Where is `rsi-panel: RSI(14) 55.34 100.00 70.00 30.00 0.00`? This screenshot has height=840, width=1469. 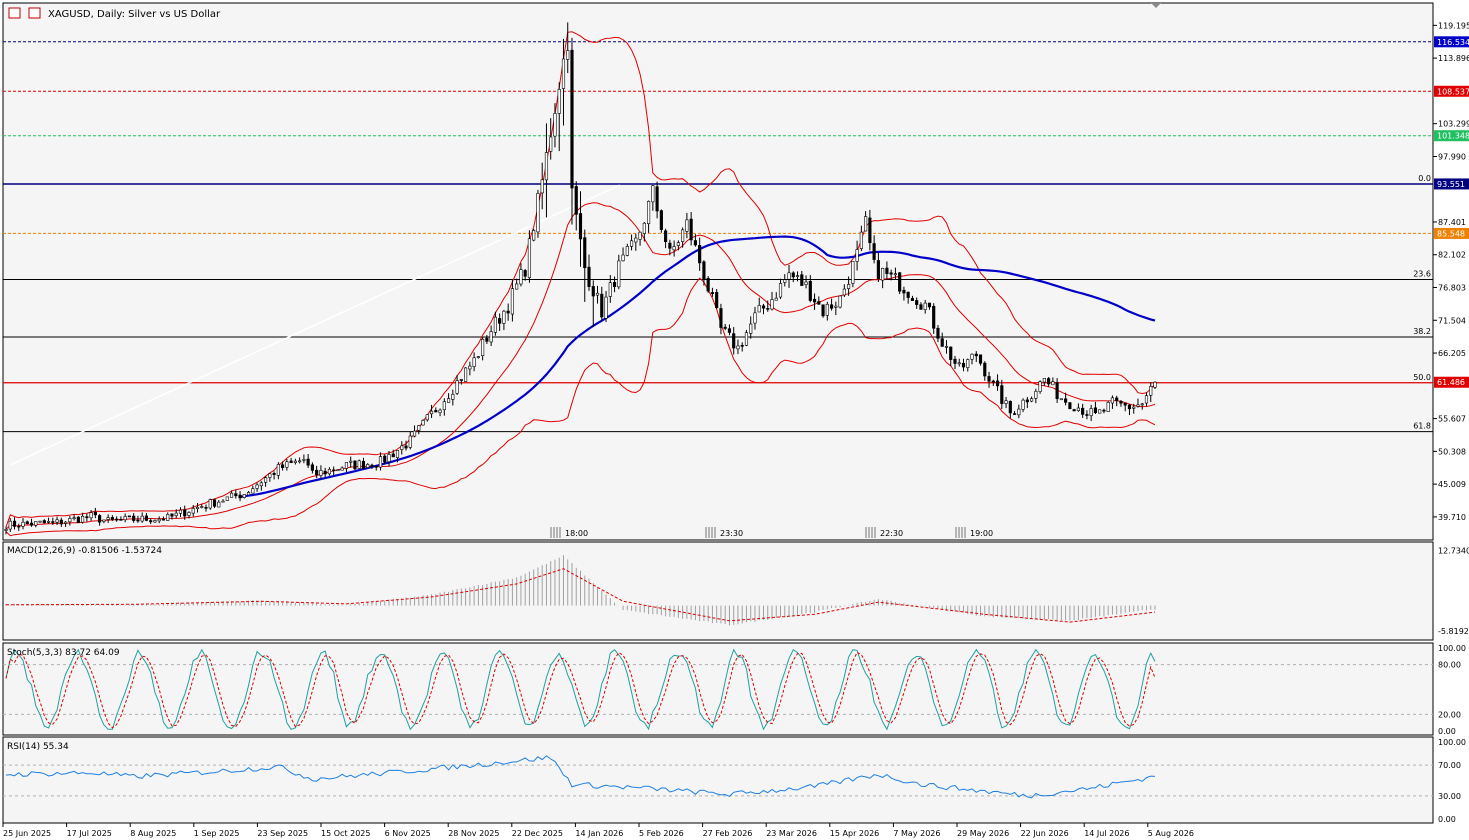
rsi-panel: RSI(14) 55.34 100.00 70.00 30.00 0.00 is located at coordinates (734, 780).